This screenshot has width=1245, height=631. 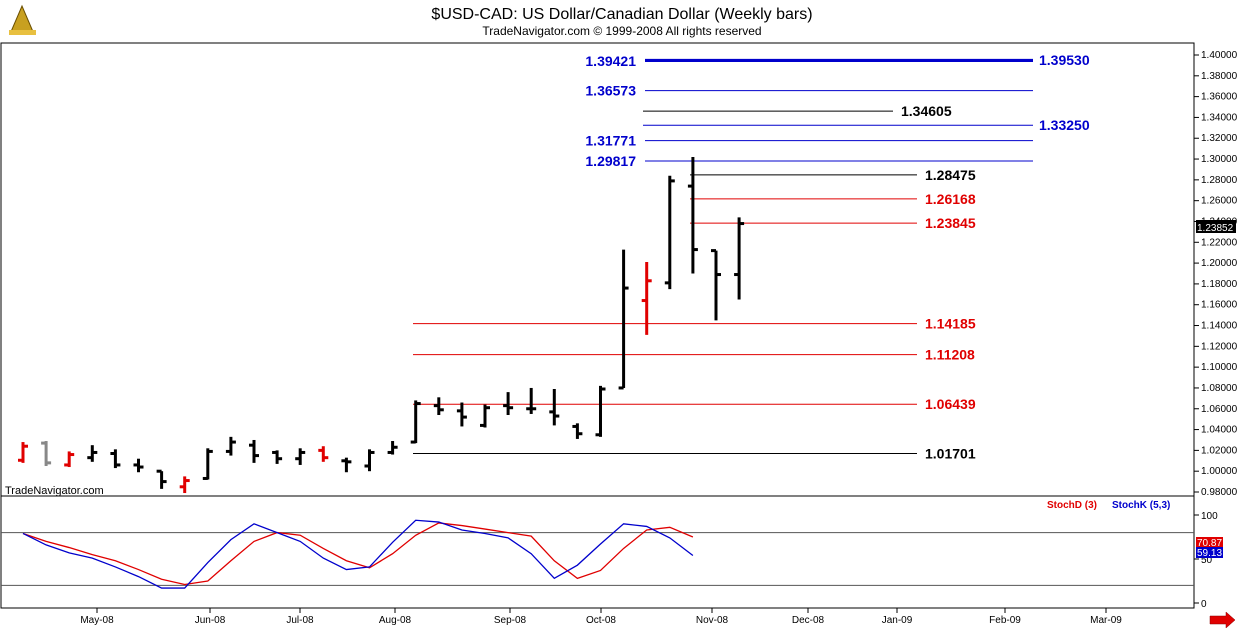 I want to click on level-label: 1.01701, so click(x=950, y=453).